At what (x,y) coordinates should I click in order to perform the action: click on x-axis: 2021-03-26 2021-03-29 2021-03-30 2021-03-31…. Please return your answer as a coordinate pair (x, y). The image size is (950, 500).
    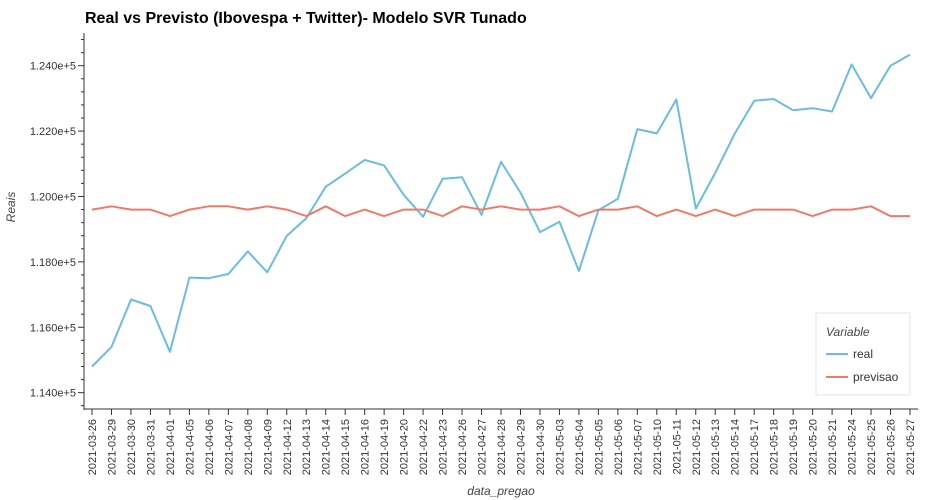
    Looking at the image, I should click on (501, 441).